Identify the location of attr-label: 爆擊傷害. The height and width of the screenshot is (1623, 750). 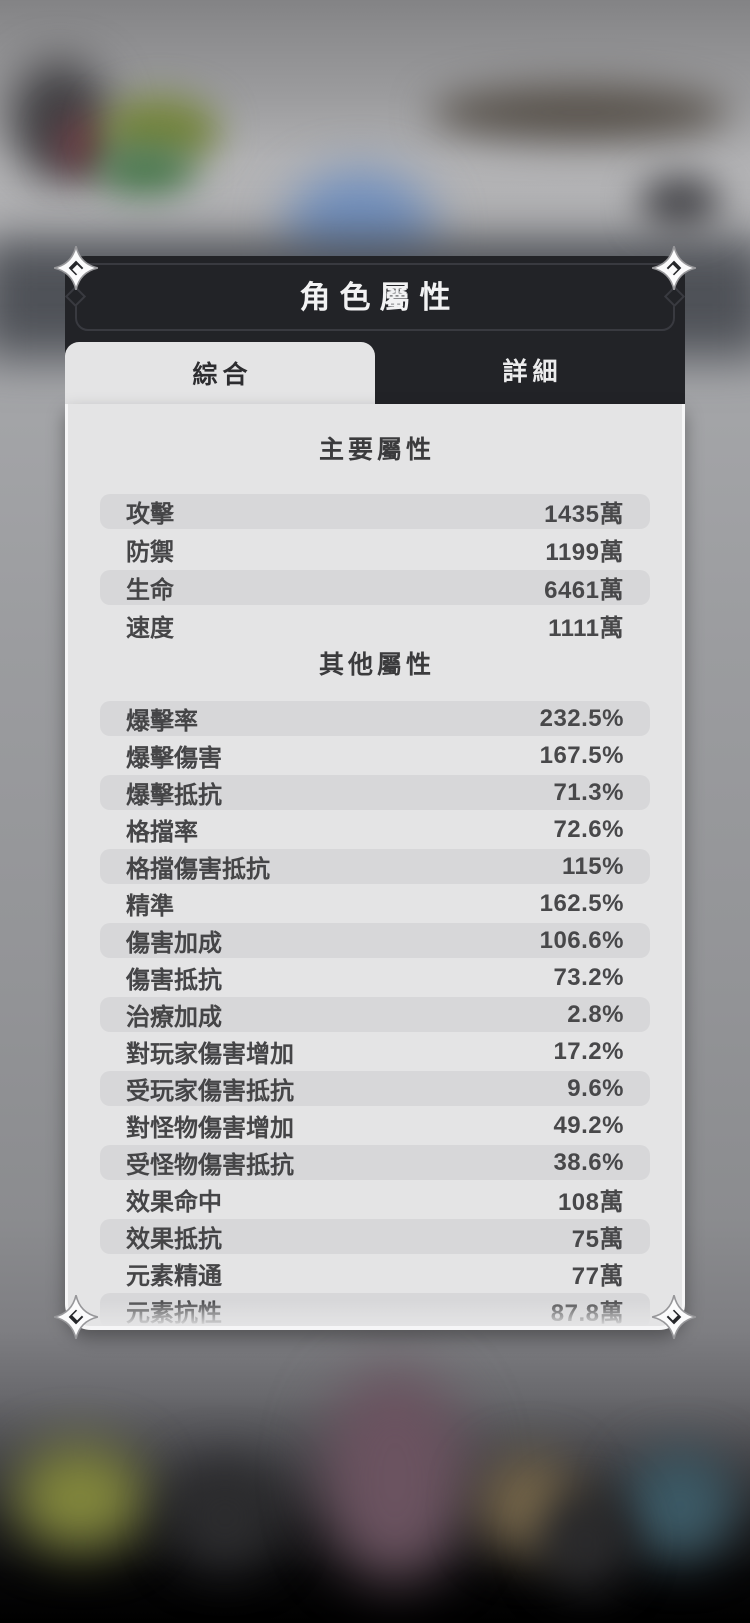
(174, 758).